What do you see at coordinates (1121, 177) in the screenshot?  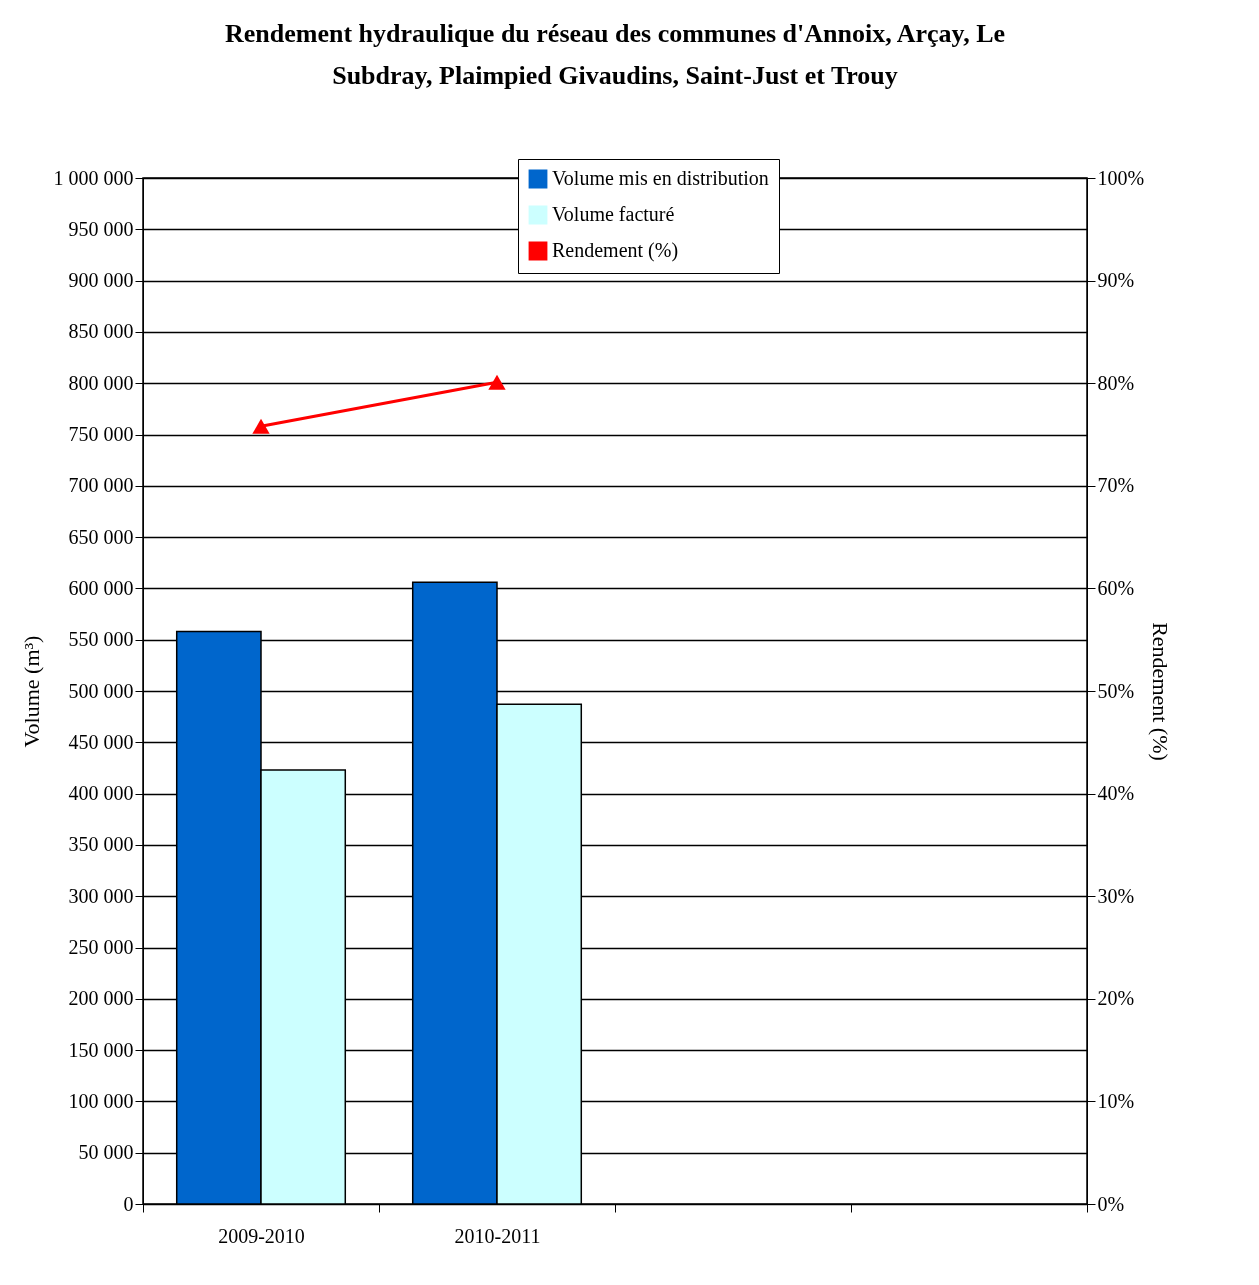 I see `y2-tick-label: 100%` at bounding box center [1121, 177].